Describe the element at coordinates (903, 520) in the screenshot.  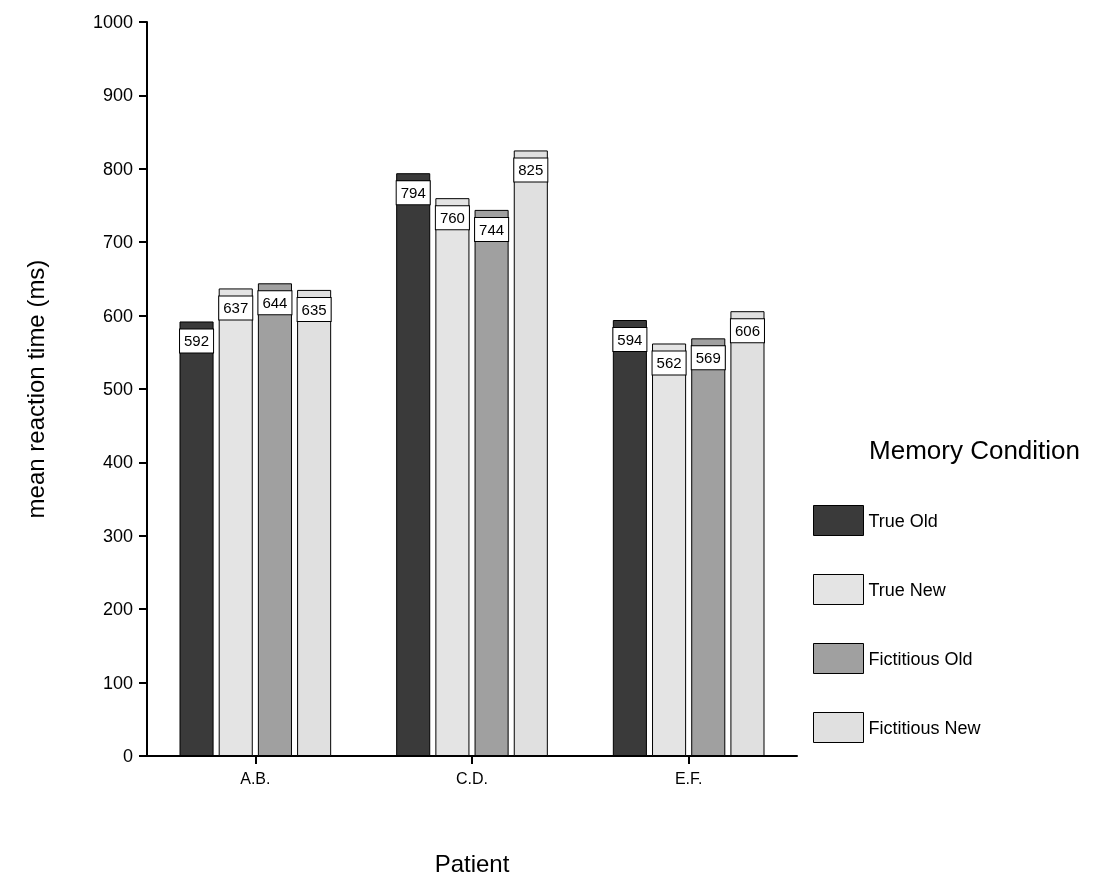
I see `legend-label: True Old` at that location.